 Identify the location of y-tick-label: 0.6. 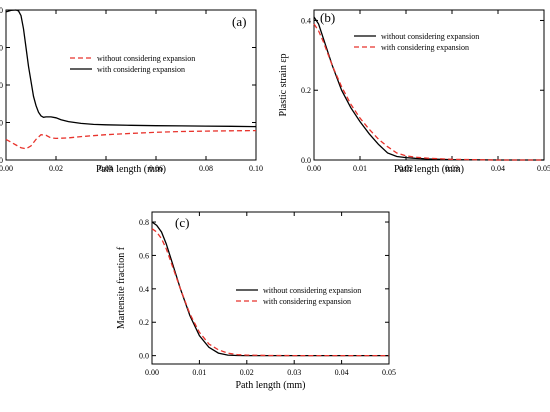
(144, 255).